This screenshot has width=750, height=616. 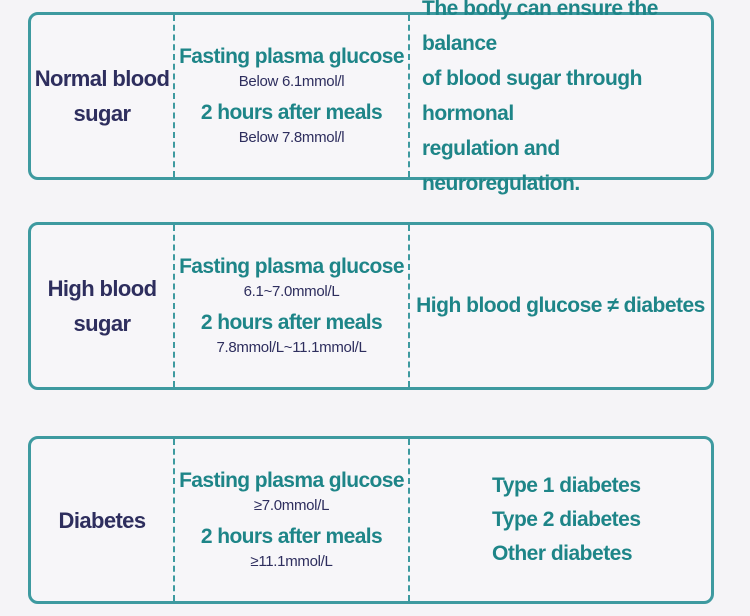 I want to click on diabetes-type-item: Type 2 diabetes, so click(x=566, y=519).